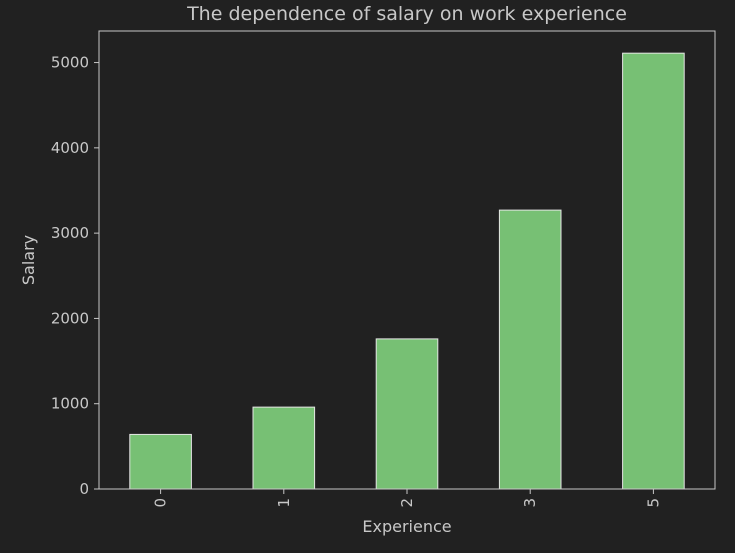 The height and width of the screenshot is (553, 735). Describe the element at coordinates (75, 276) in the screenshot. I see `y-ticks-group: 0 1000 2000 3000 4000 5000` at that location.